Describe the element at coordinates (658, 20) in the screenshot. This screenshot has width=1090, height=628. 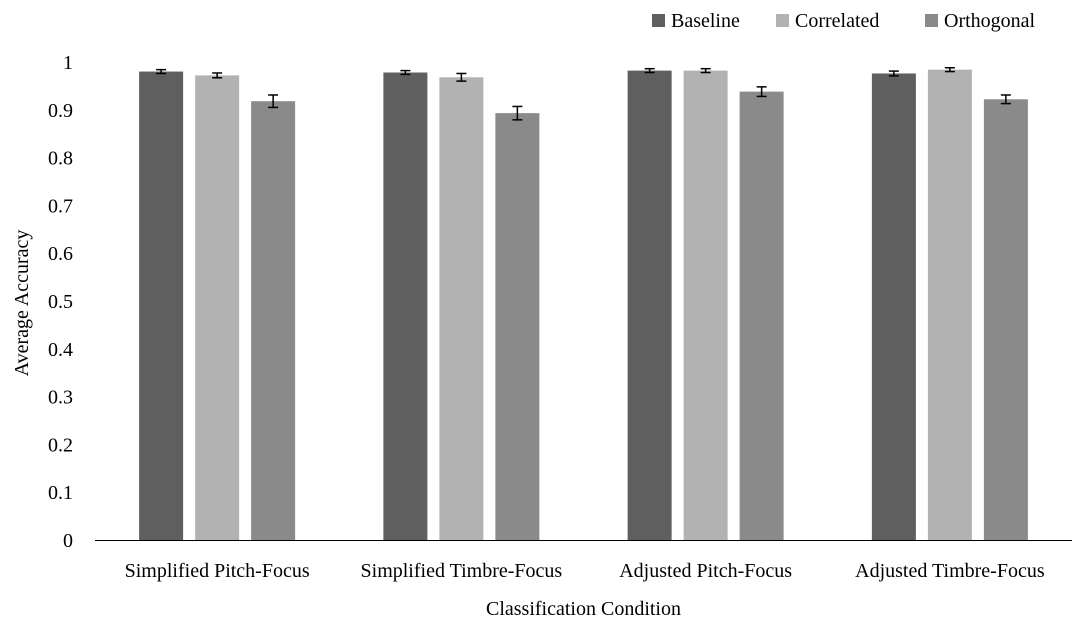
I see `legend-swatch-baseline` at that location.